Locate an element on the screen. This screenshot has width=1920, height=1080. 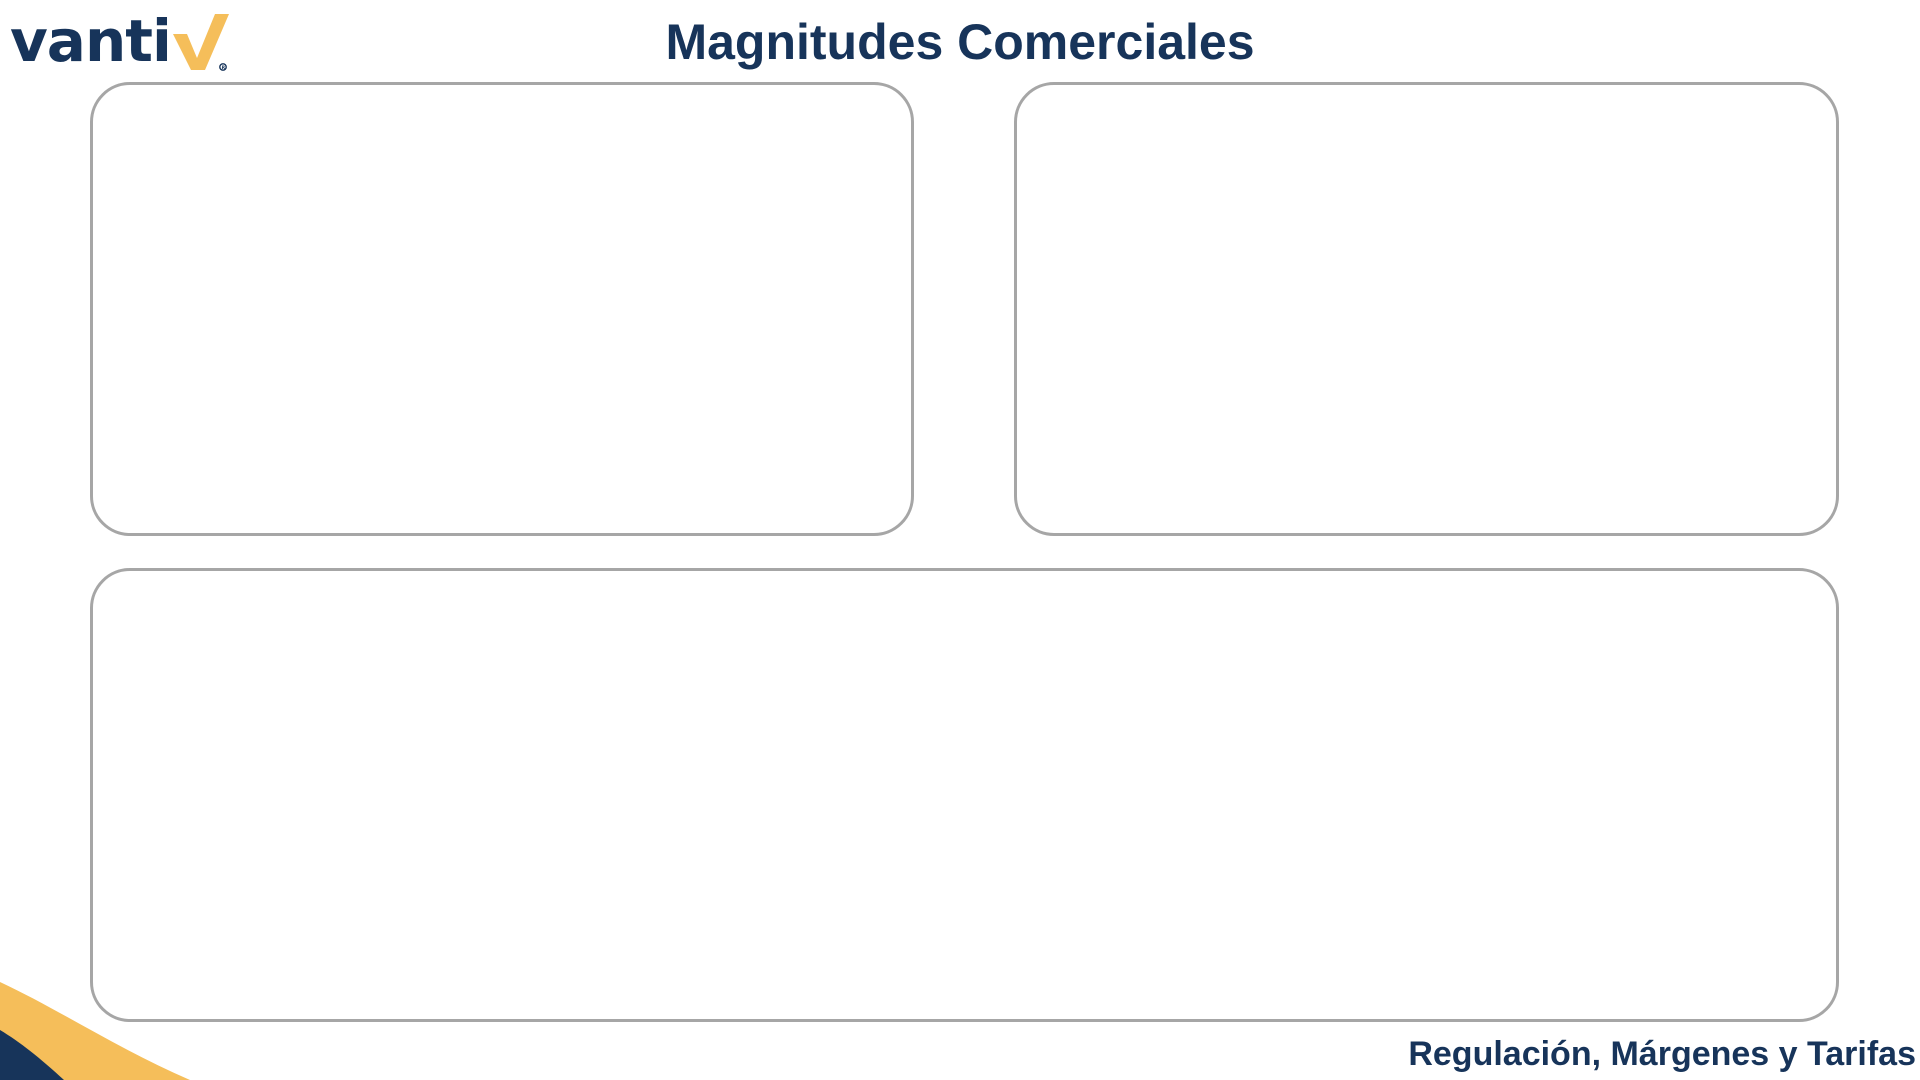
brand-logo: vanti R is located at coordinates (119, 37).